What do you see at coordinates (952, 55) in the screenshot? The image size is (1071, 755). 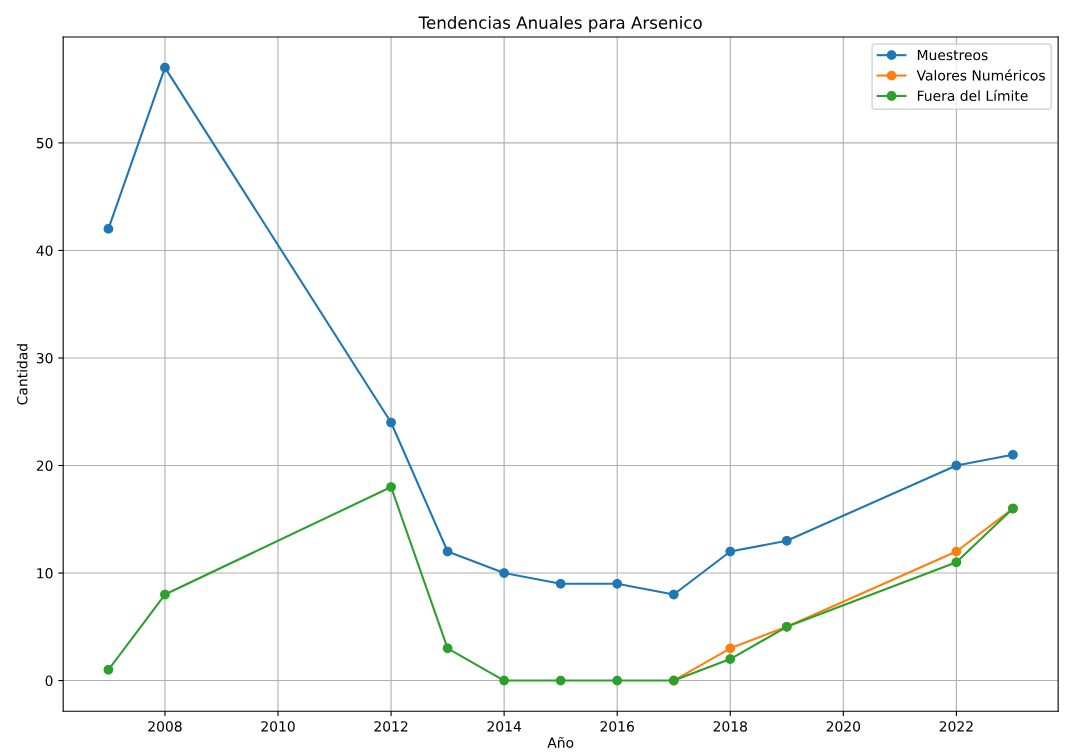 I see `legend-label: Muestreos` at bounding box center [952, 55].